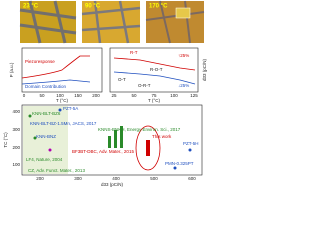 The image size is (320, 240). Describe the element at coordinates (103, 151) in the screenshot. I see `point-label: BF3BT-DBC, Adv. Mater., 2015` at that location.